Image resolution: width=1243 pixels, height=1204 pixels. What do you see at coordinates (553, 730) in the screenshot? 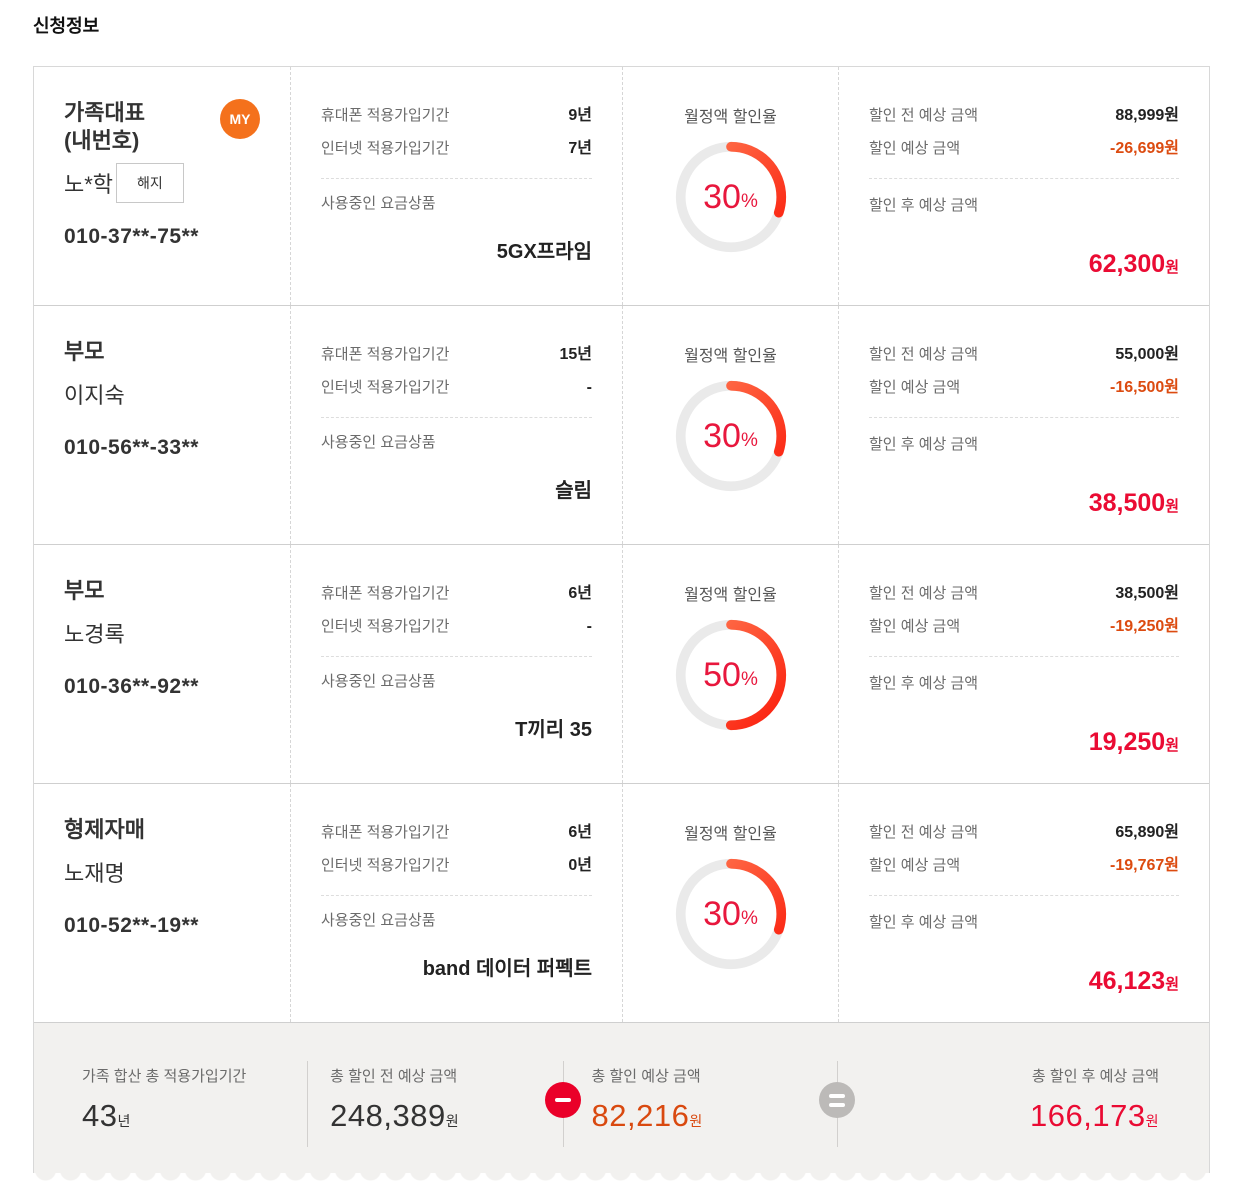
I see `plan-name: T끼리 35` at bounding box center [553, 730].